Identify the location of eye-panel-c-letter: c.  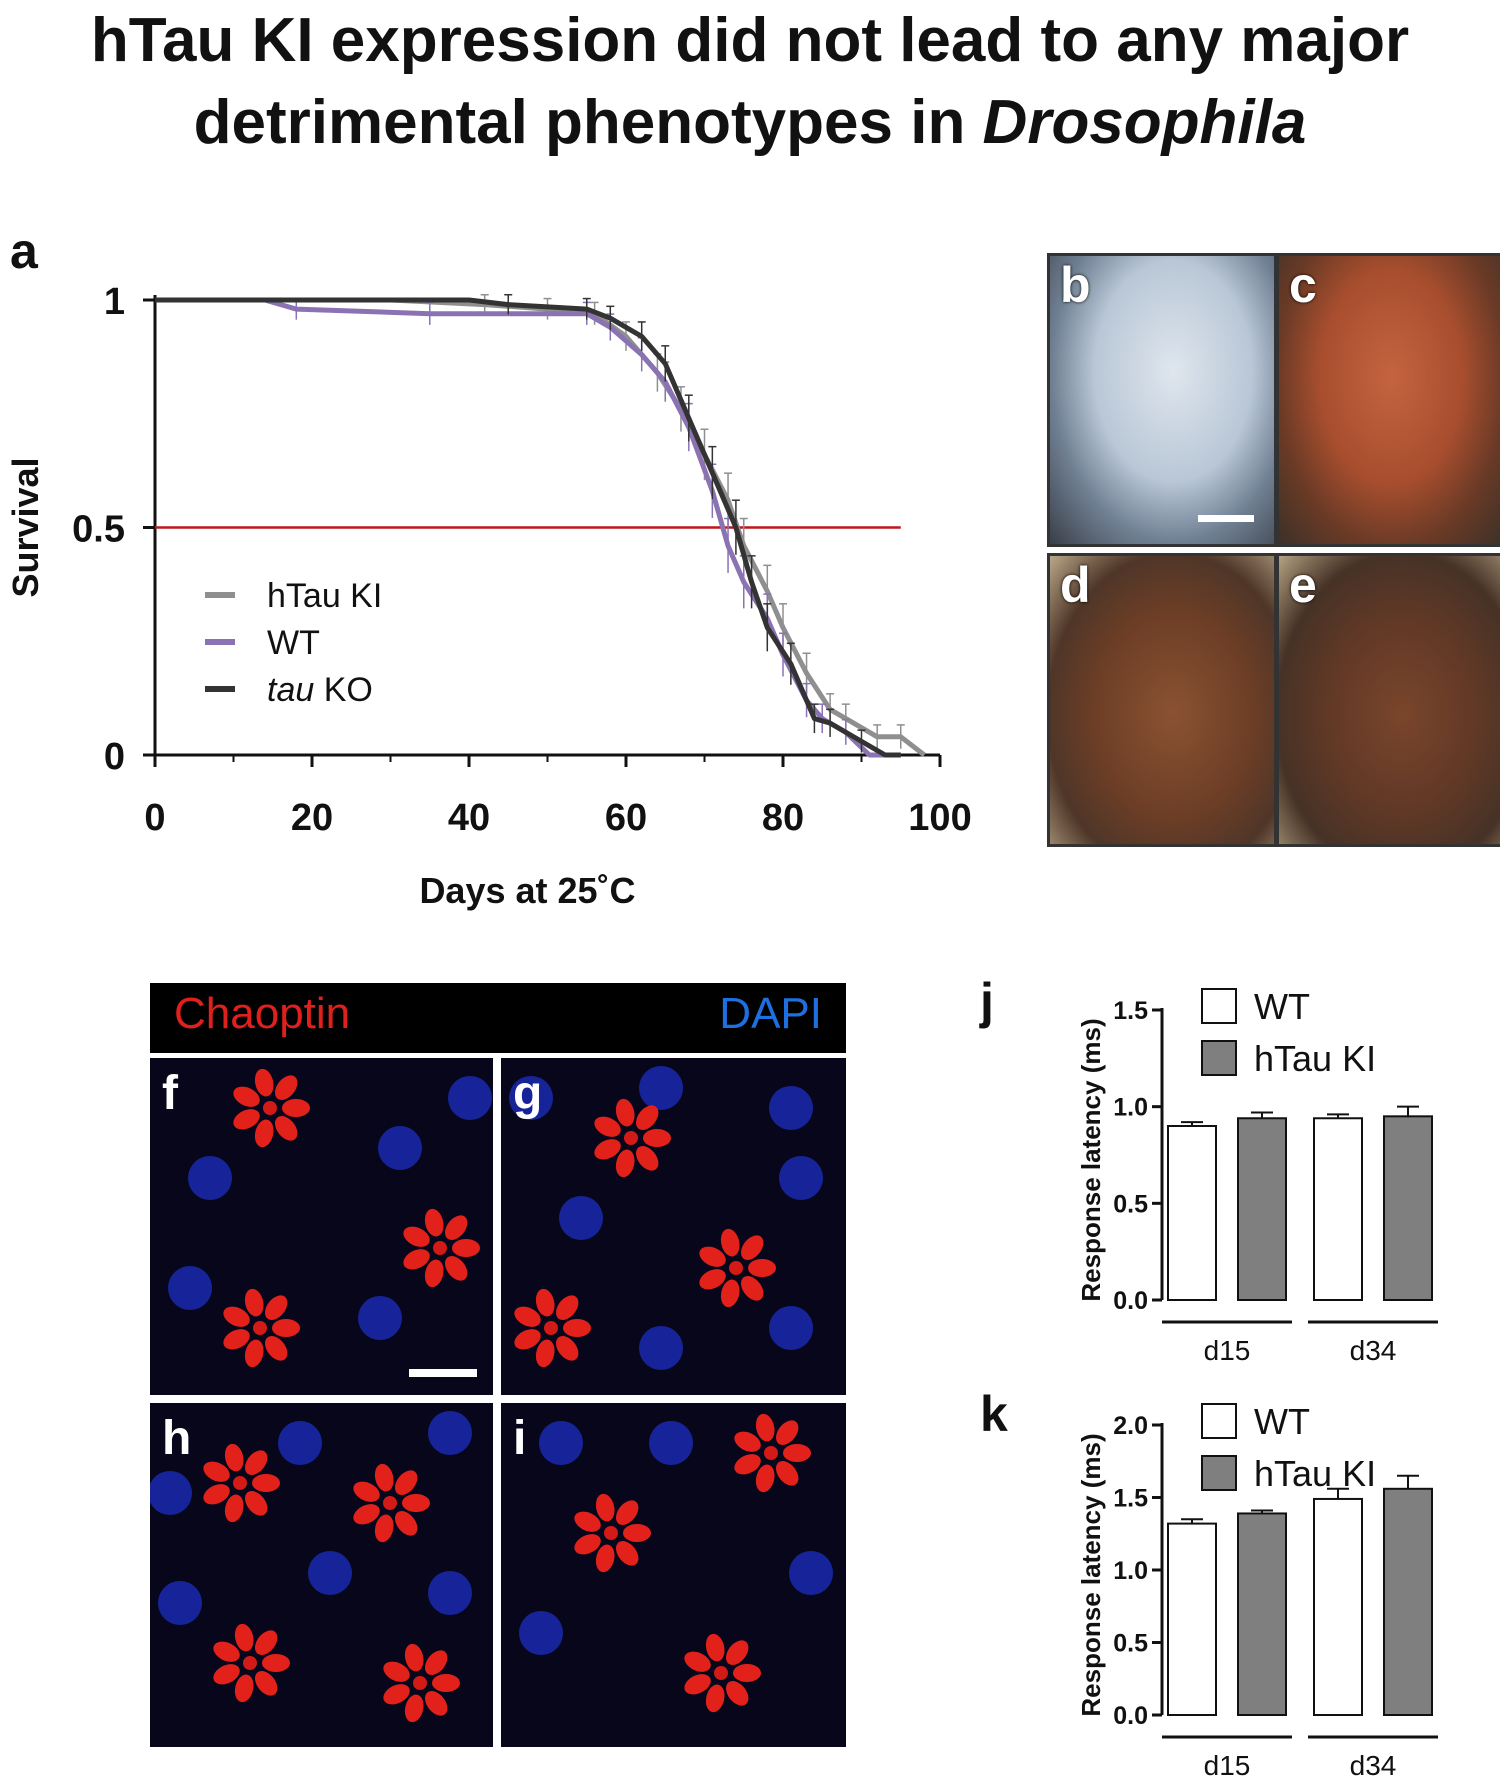
(1303, 285).